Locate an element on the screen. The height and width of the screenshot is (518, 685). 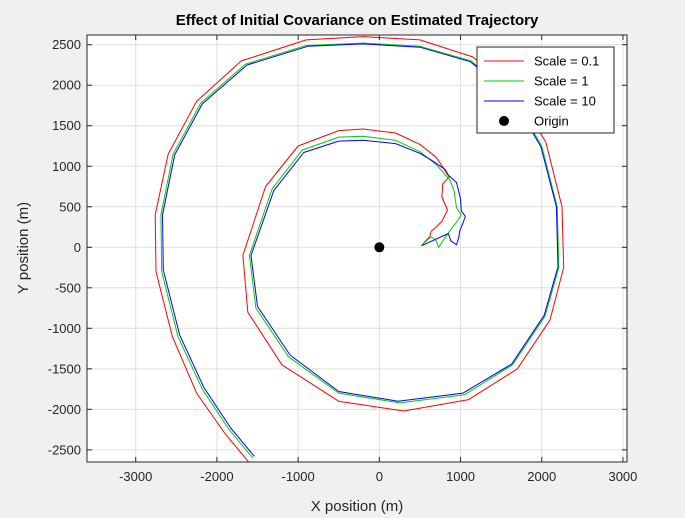
origin-marker is located at coordinates (379, 247).